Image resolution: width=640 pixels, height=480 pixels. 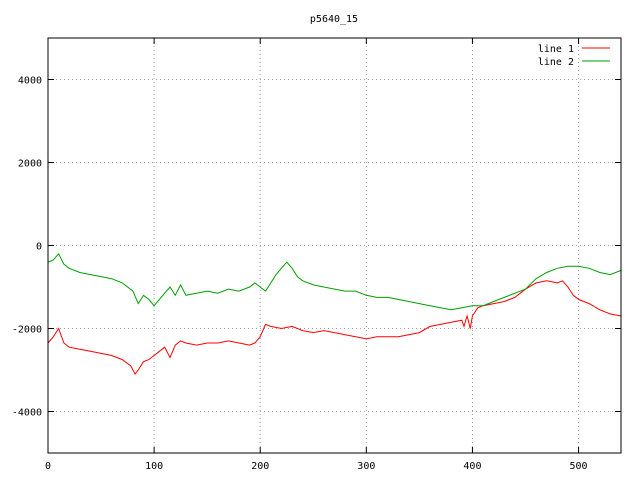 What do you see at coordinates (154, 466) in the screenshot?
I see `x-tick-label: 100` at bounding box center [154, 466].